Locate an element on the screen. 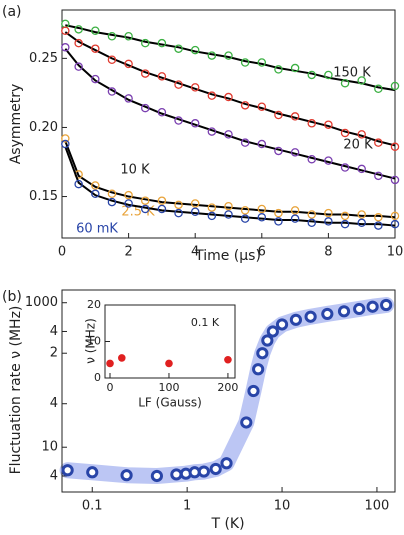  x-tick-label: 10 is located at coordinates (395, 252).